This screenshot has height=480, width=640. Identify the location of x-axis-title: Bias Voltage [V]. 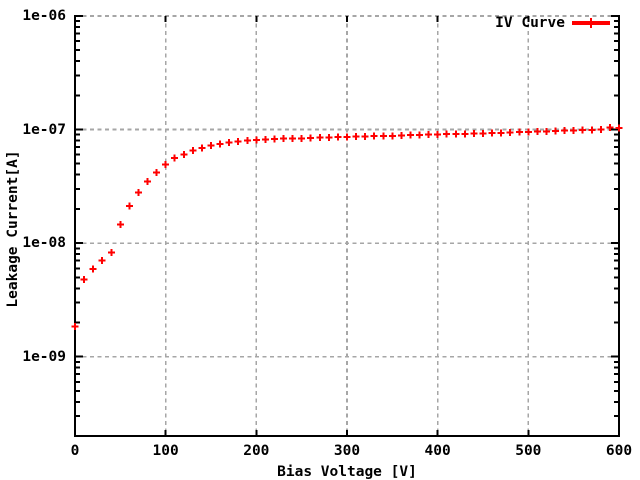
(347, 472).